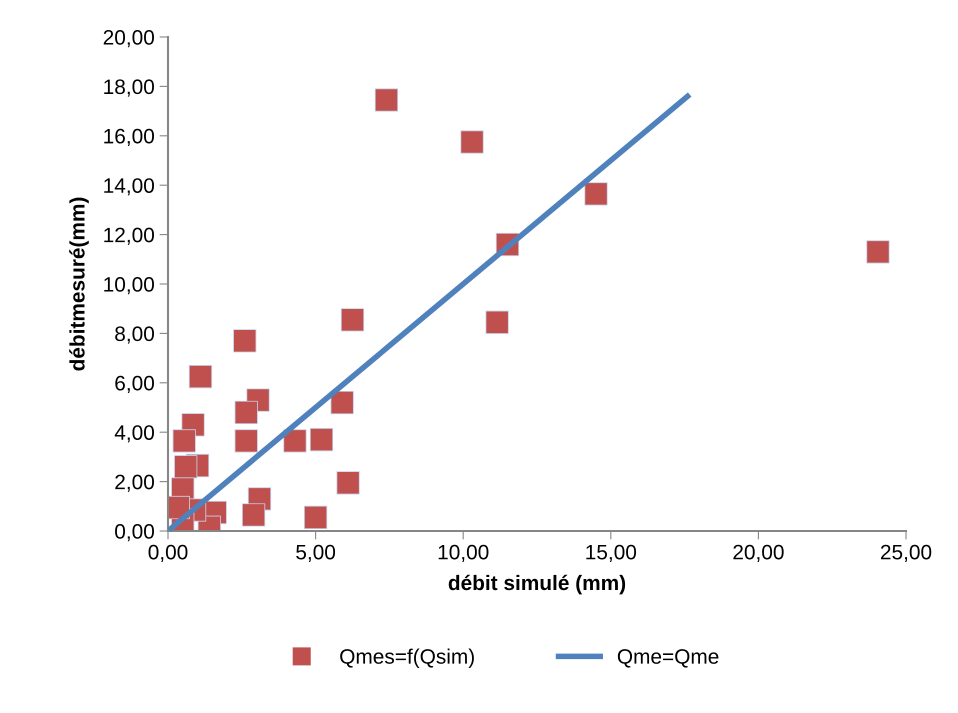 This screenshot has width=958, height=713. What do you see at coordinates (463, 553) in the screenshot?
I see `x-tick-label: 10,00` at bounding box center [463, 553].